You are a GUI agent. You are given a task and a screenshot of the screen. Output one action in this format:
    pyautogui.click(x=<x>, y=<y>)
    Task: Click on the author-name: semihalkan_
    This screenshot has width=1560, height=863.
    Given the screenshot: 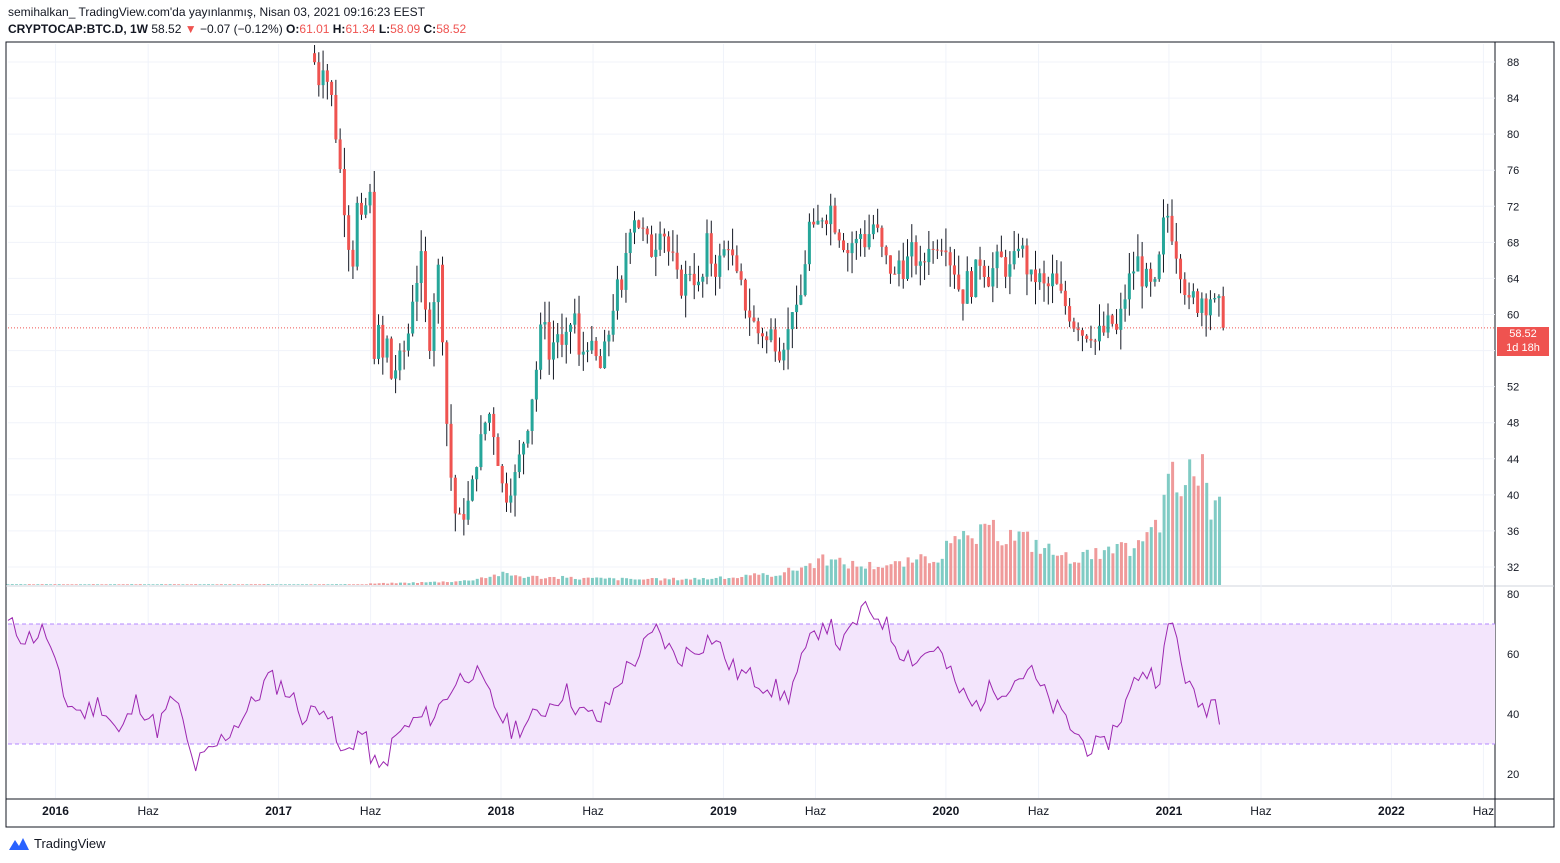 What is the action you would take?
    pyautogui.click(x=42, y=12)
    